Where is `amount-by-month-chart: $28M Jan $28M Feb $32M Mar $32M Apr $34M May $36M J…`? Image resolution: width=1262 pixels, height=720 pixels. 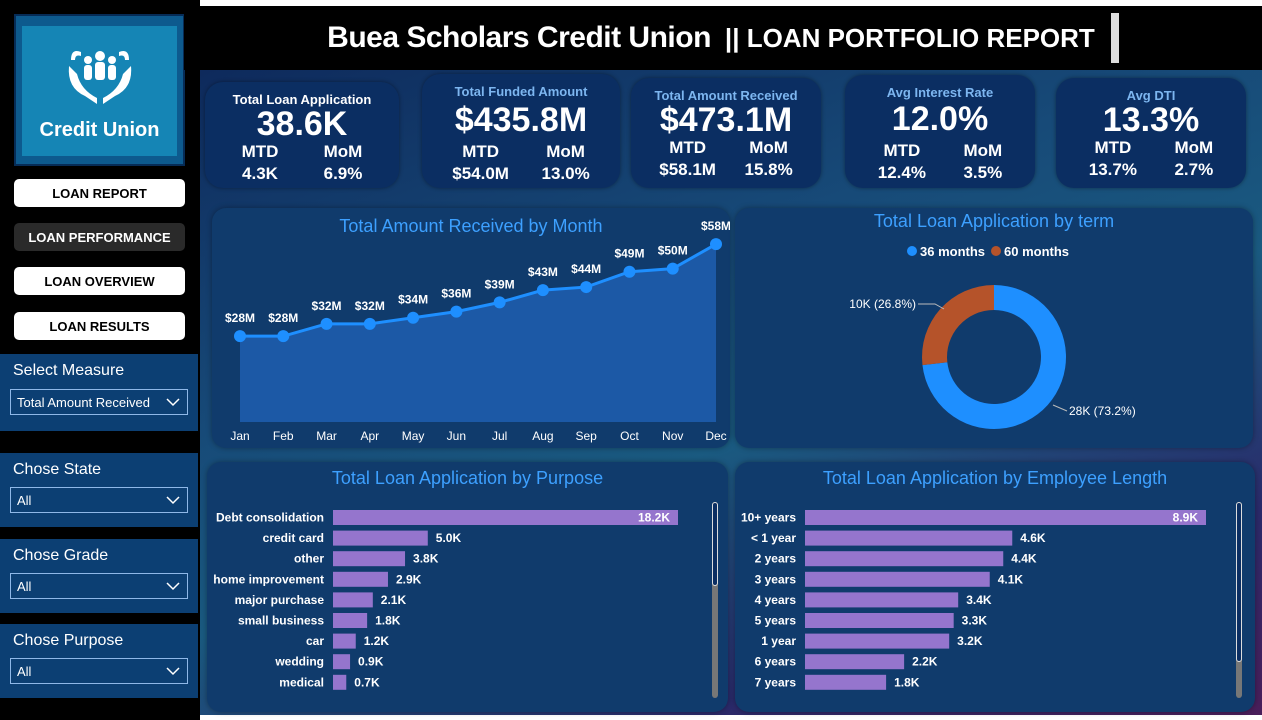 amount-by-month-chart: $28M Jan $28M Feb $32M Mar $32M Apr $34M May $36M J… is located at coordinates (477, 331).